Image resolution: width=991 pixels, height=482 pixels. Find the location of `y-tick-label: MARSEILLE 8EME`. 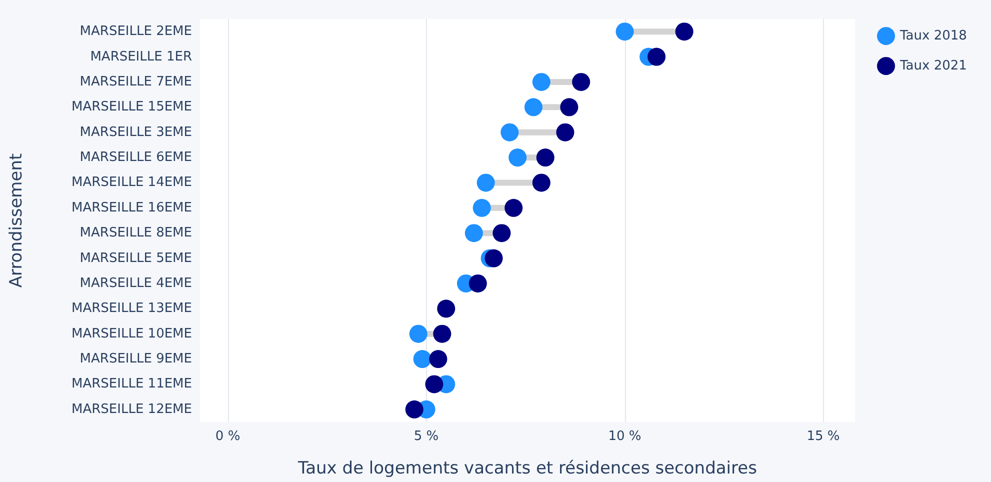

y-tick-label: MARSEILLE 8EME is located at coordinates (136, 233).